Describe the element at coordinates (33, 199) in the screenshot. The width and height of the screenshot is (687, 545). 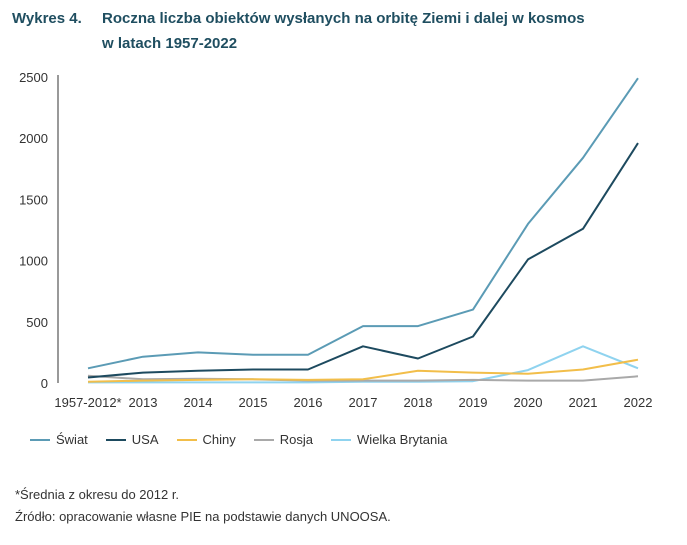
I see `y-tick-label: 1500` at that location.